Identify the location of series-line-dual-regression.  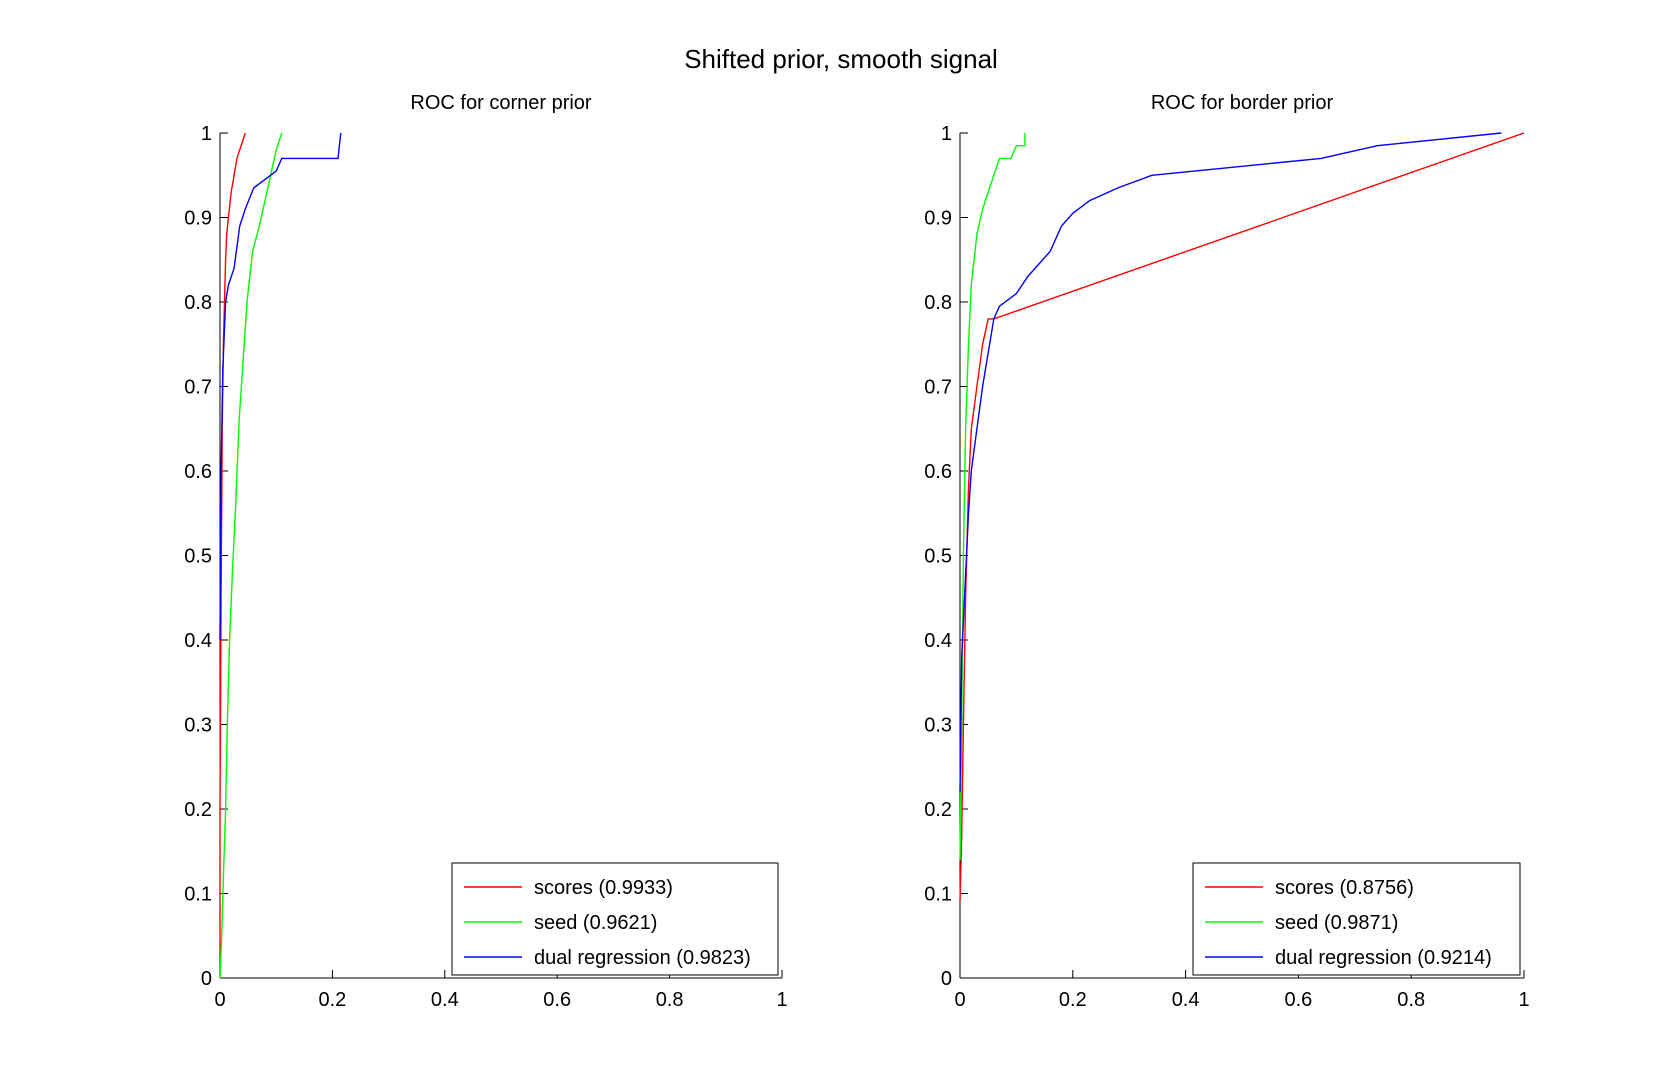
(280, 386).